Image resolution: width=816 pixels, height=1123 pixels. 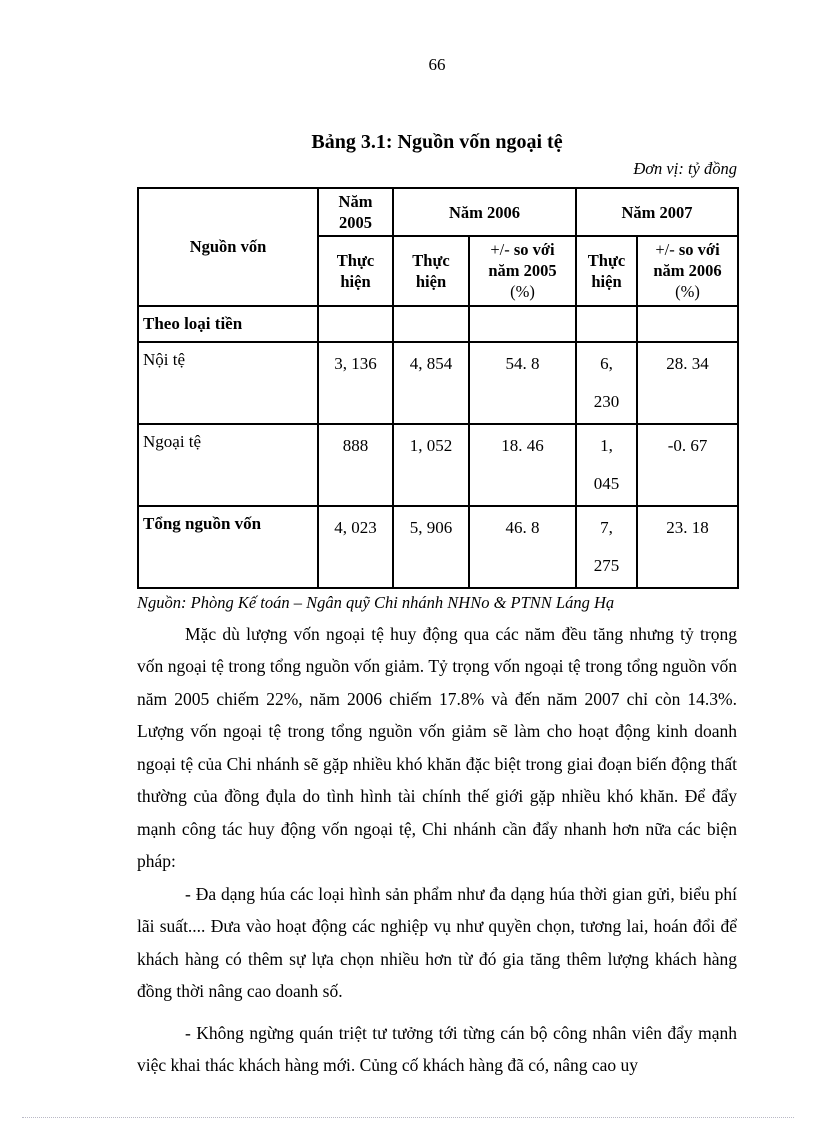 I want to click on table-cell: -0. 67, so click(x=688, y=464).